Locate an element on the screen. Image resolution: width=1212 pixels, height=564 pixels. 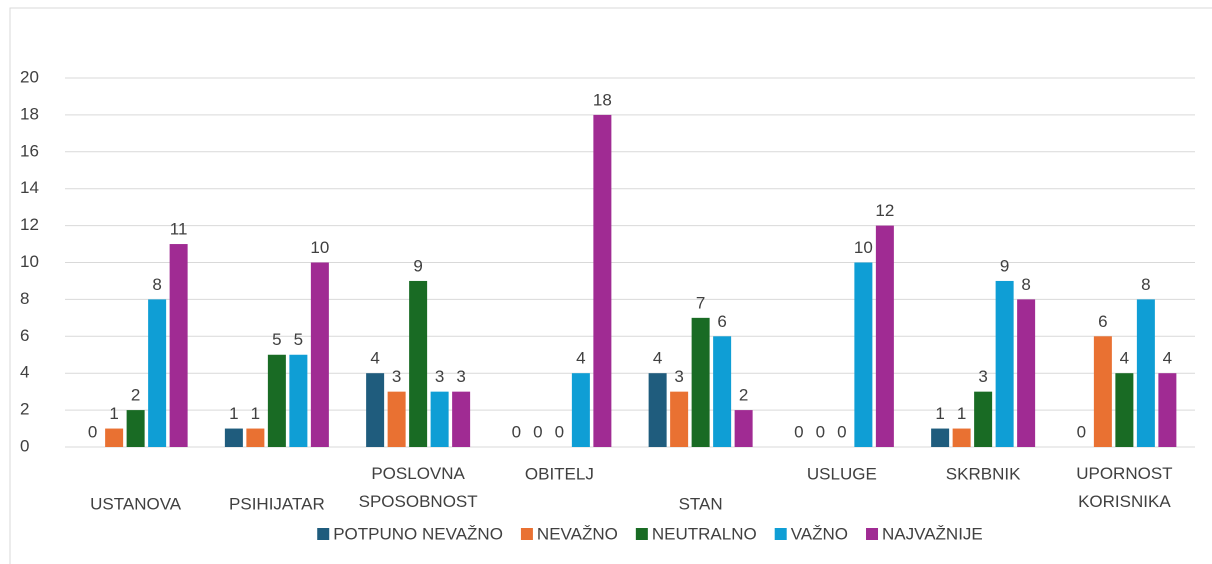
data-label: 10 is located at coordinates (319, 247).